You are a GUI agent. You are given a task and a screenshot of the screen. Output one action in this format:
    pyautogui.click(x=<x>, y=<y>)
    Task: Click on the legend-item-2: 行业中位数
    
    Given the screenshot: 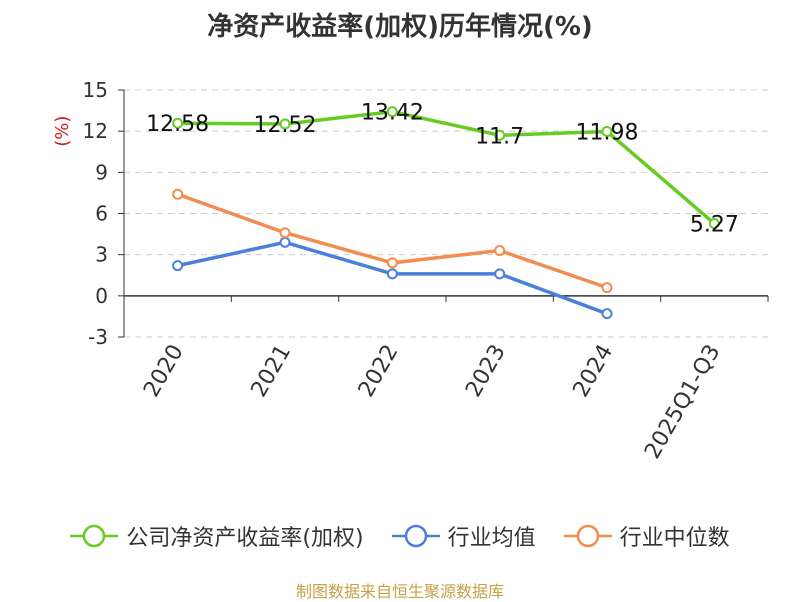 What is the action you would take?
    pyautogui.click(x=646, y=536)
    